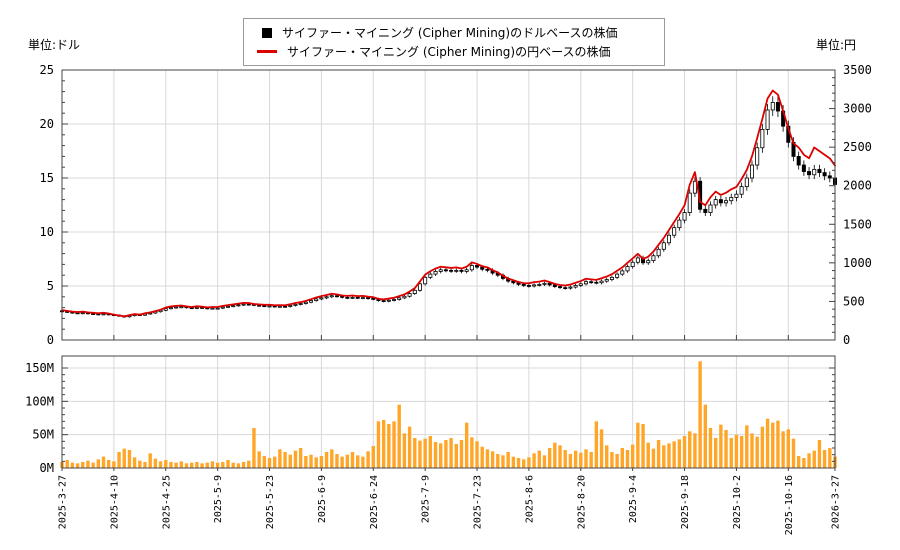 The width and height of the screenshot is (900, 550). Describe the element at coordinates (50, 286) in the screenshot. I see `left-axis-tick-label: 5` at that location.